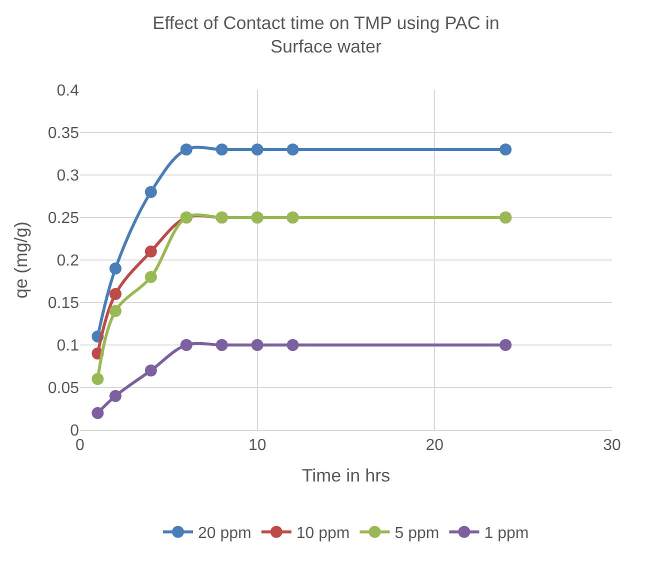  What do you see at coordinates (64, 389) in the screenshot?
I see `y-tick-label: 0.05` at bounding box center [64, 389].